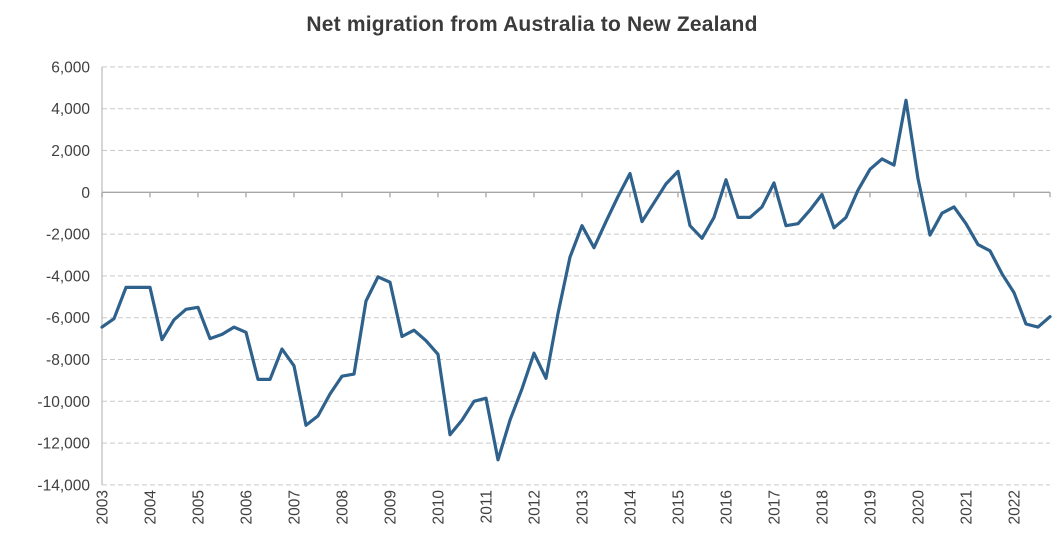  What do you see at coordinates (343, 507) in the screenshot?
I see `x-year-label: 2008` at bounding box center [343, 507].